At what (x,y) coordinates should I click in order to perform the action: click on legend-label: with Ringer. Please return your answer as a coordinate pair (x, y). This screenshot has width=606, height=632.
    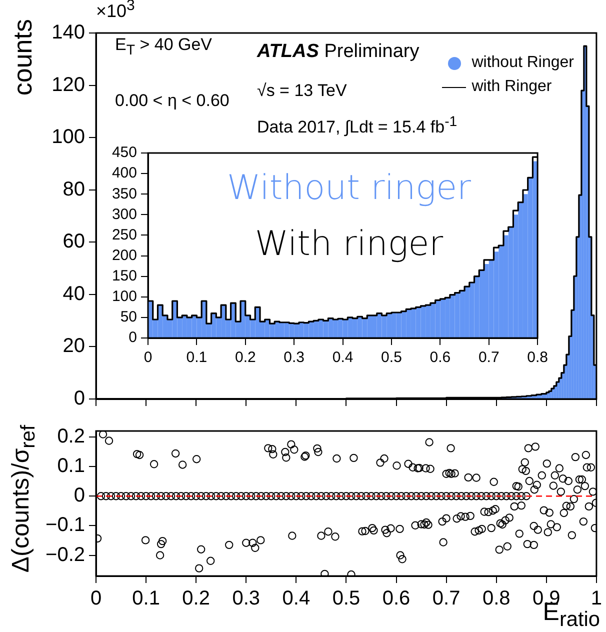
    Looking at the image, I should click on (512, 87).